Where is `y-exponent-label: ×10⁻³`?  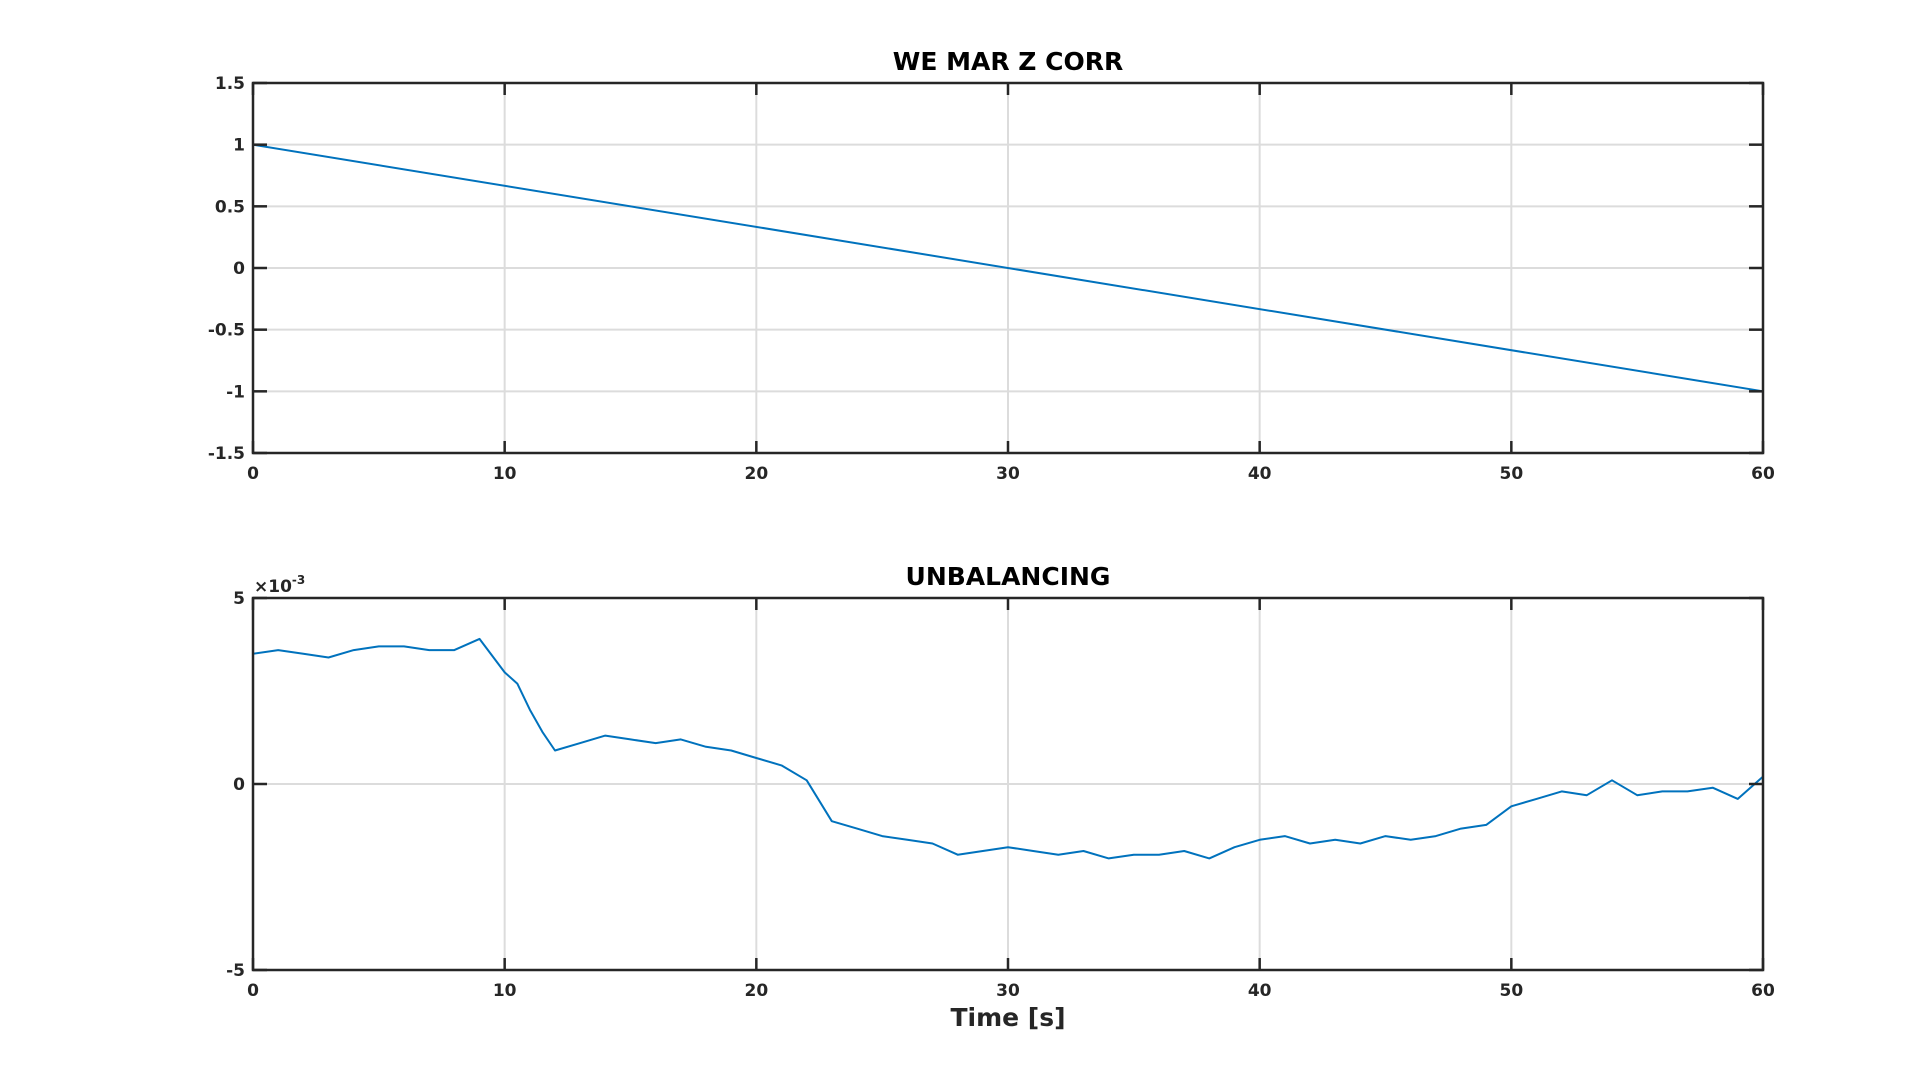
y-exponent-label: ×10⁻³ is located at coordinates (279, 585).